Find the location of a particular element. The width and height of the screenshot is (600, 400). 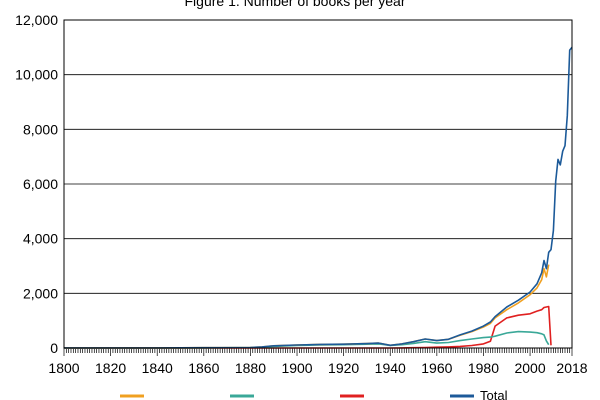

x-tick-label: 1960 is located at coordinates (436, 368).